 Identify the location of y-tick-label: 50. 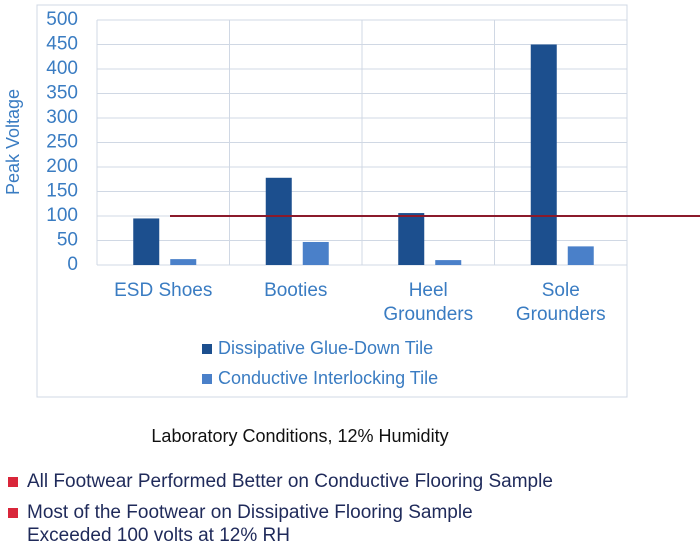
(67, 240).